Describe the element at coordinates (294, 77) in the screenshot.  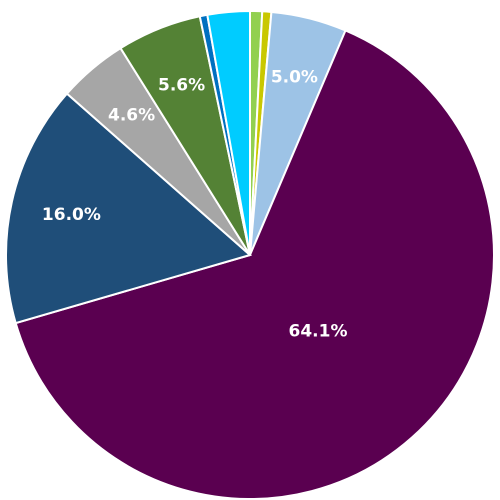
I see `data-label: 5.0%` at that location.